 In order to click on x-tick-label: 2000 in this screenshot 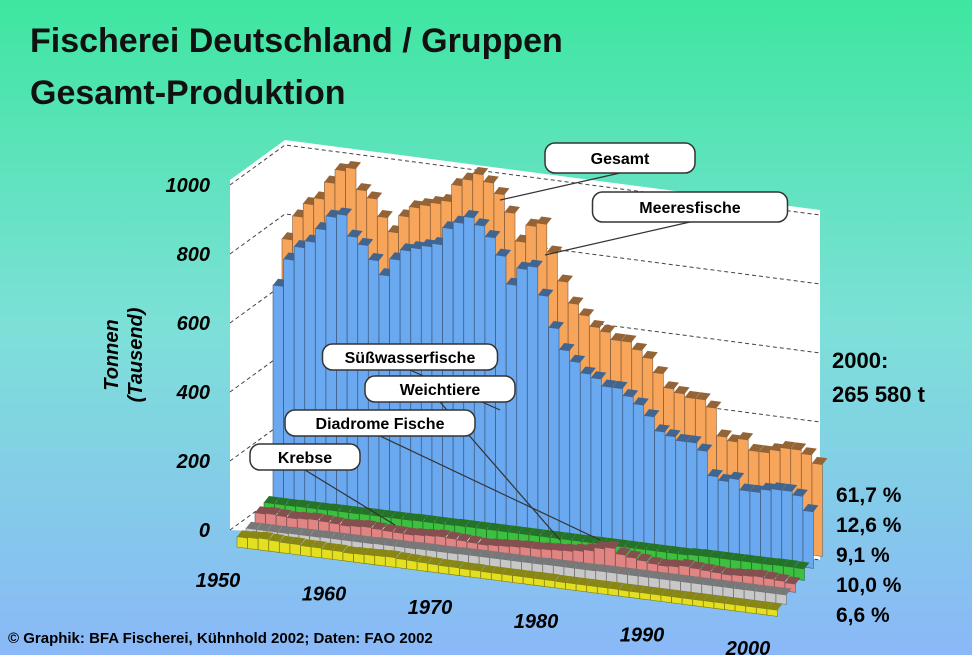, I will do `click(748, 646)`.